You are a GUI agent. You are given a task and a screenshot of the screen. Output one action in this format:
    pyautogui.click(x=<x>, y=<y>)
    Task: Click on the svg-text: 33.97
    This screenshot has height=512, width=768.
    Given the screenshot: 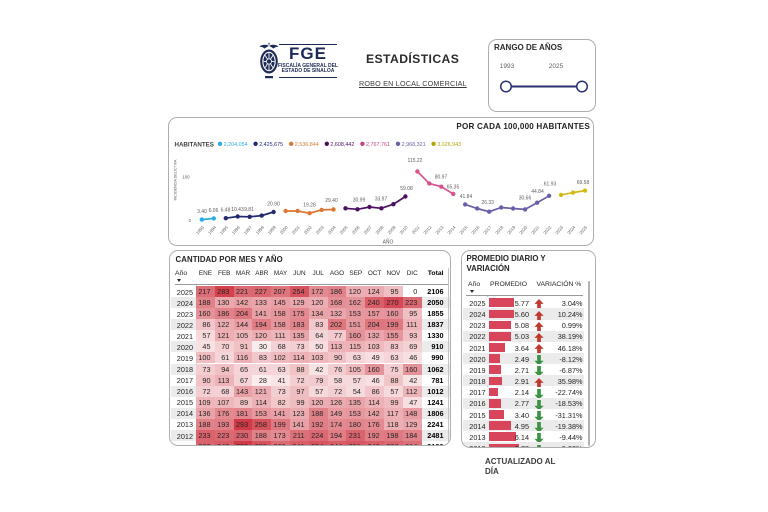 What is the action you would take?
    pyautogui.click(x=381, y=200)
    